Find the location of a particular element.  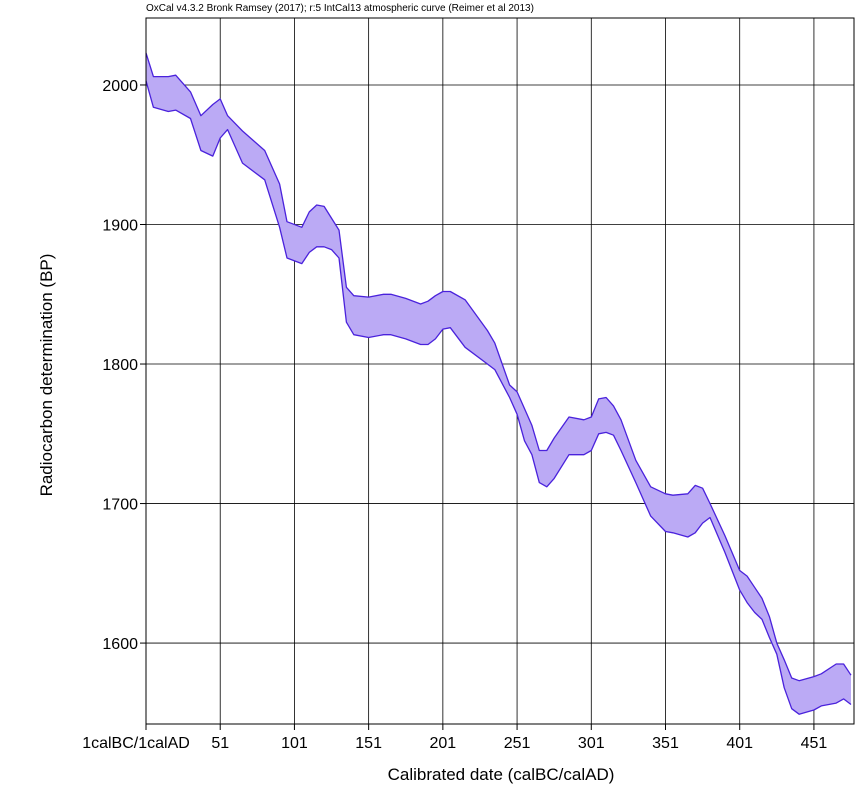

x-tick-label: 301 is located at coordinates (591, 743).